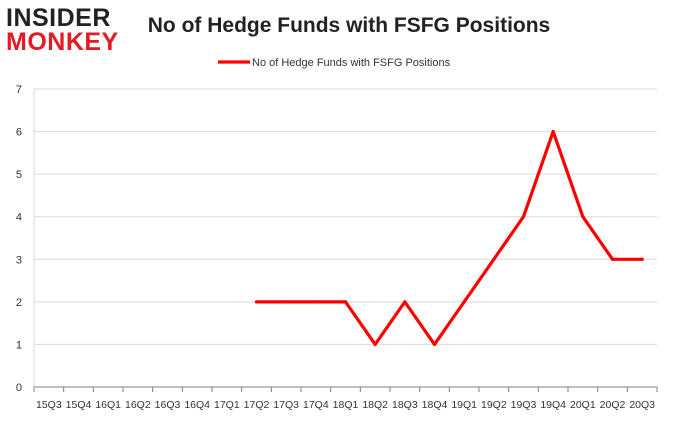  I want to click on y-tick-label: 1, so click(19, 345).